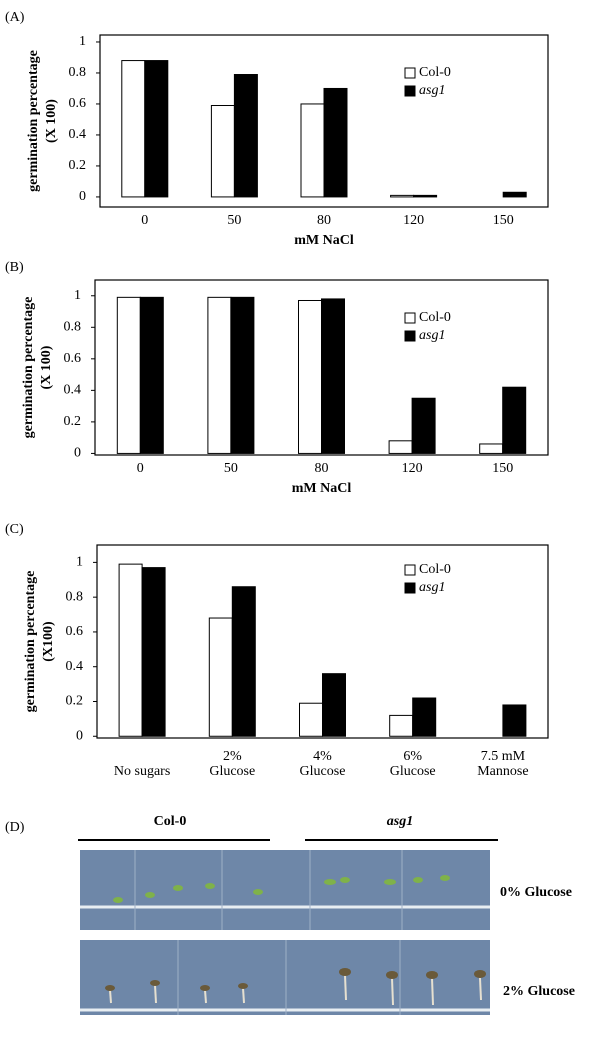 Image resolution: width=602 pixels, height=1053 pixels. I want to click on panel-label: (A), so click(15, 17).